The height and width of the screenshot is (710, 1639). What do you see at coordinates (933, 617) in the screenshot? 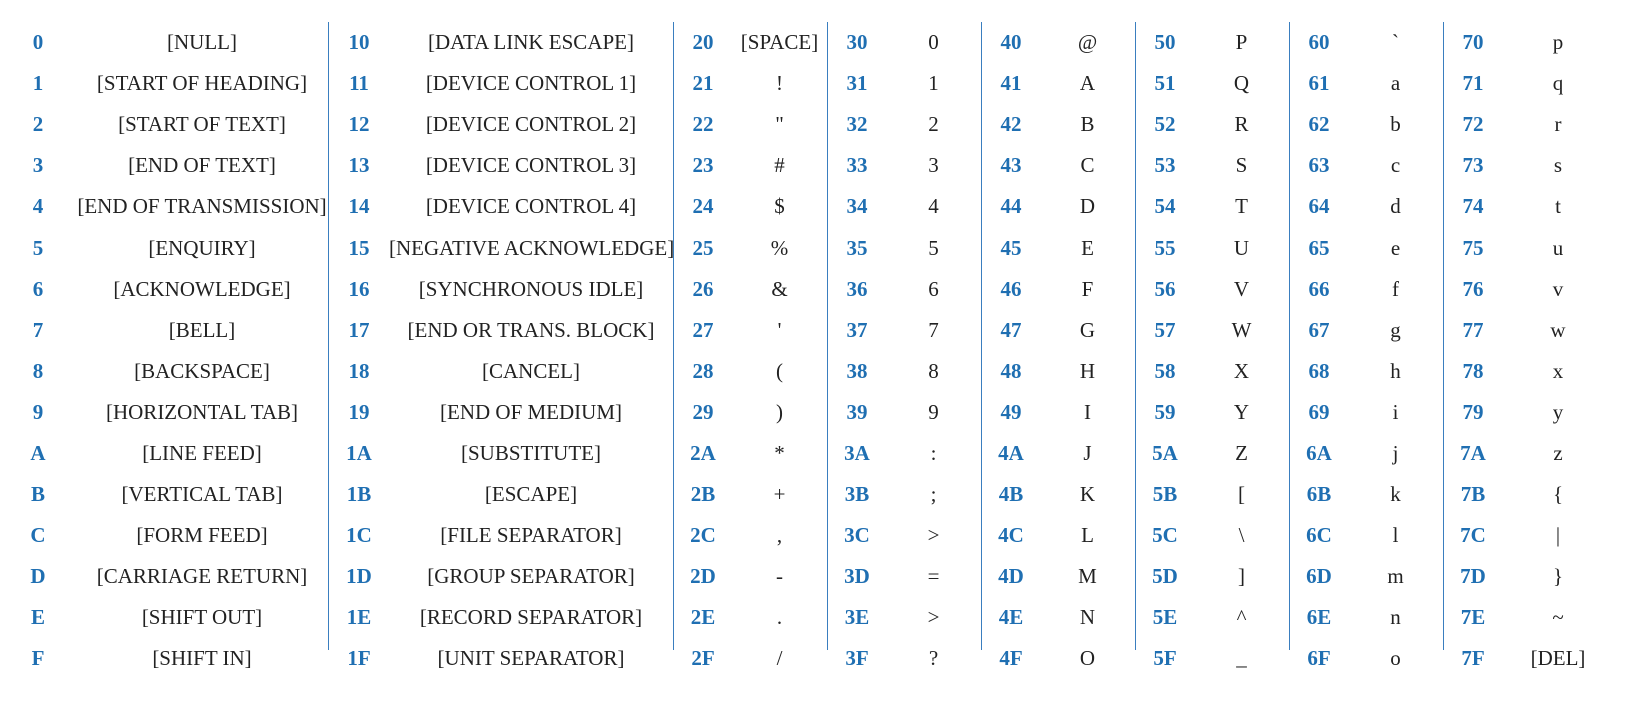
I see `character-value: >` at bounding box center [933, 617].